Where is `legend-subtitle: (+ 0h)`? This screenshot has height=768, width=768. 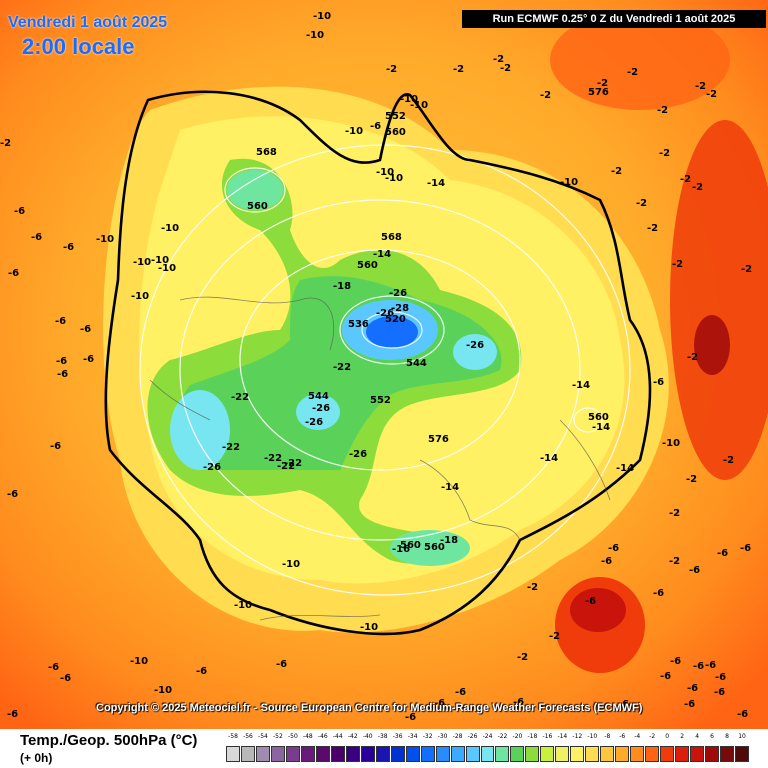 legend-subtitle: (+ 0h) is located at coordinates (36, 758).